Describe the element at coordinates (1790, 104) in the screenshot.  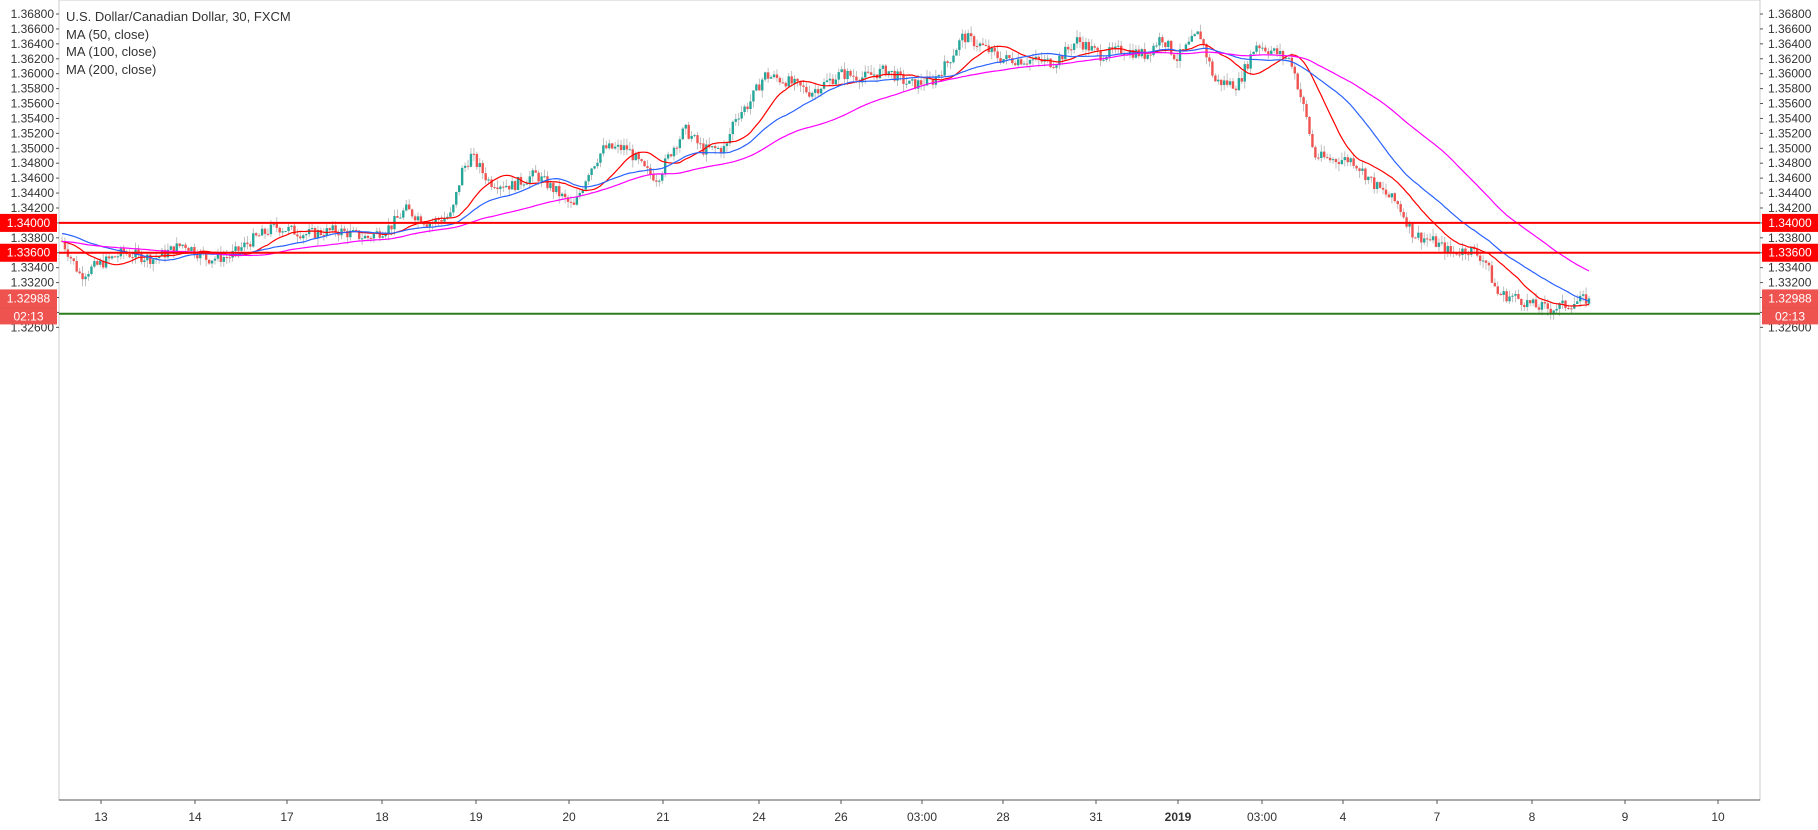
I see `y-tick-label-right: 1.35600` at that location.